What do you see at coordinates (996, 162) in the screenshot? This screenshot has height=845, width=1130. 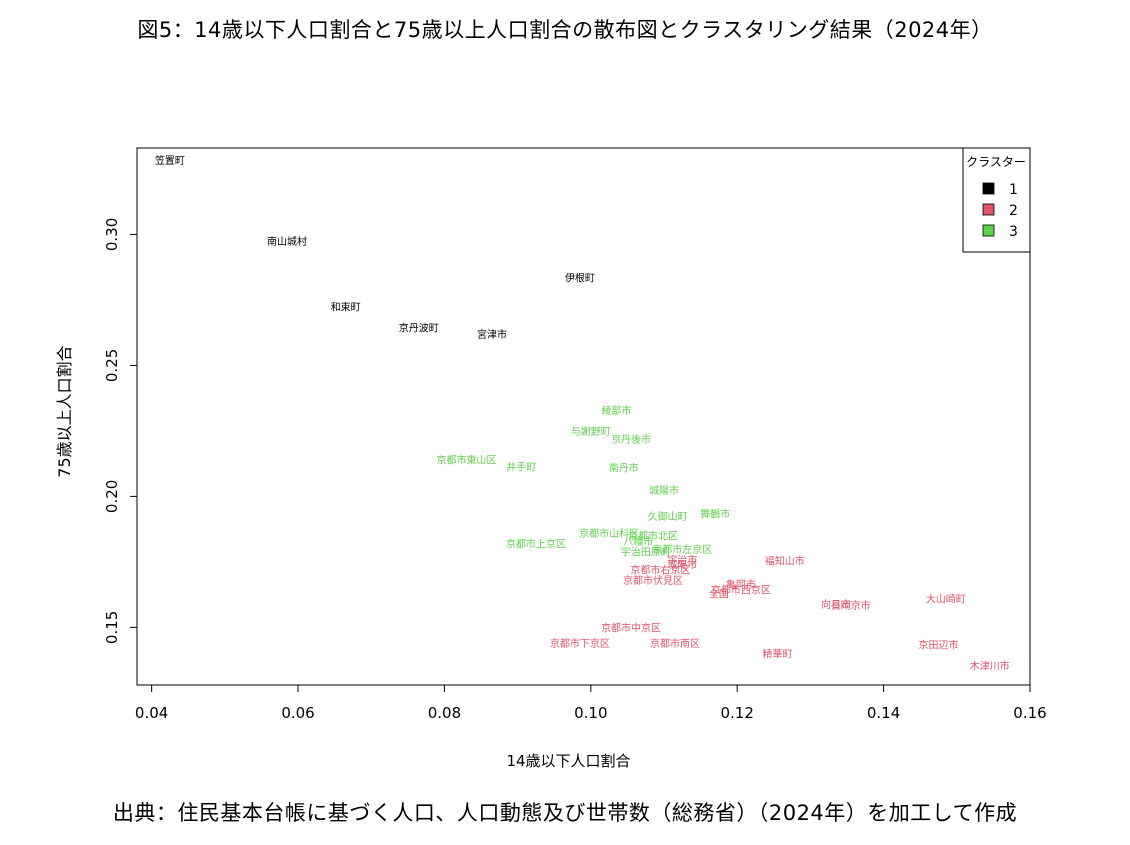 I see `legend-title: クラスター` at bounding box center [996, 162].